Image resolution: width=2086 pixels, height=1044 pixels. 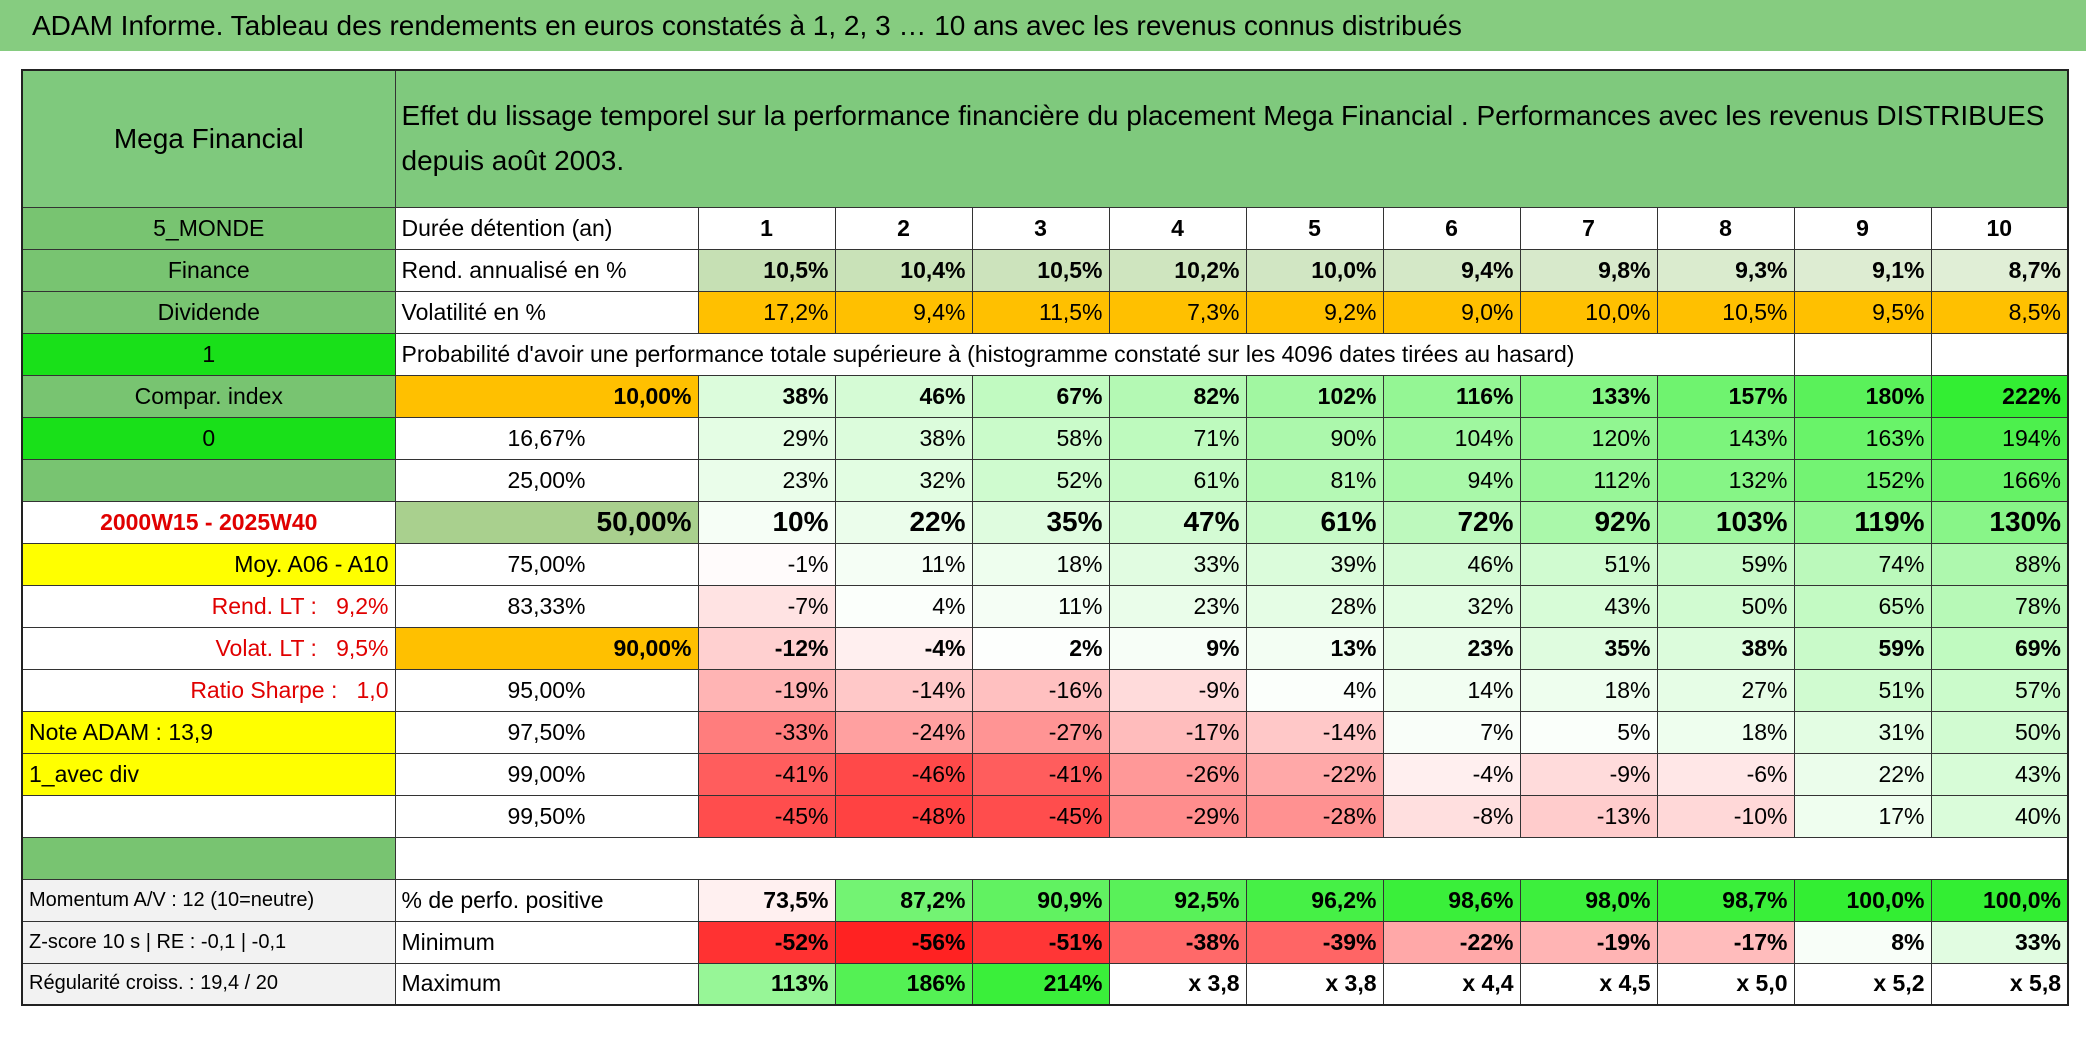 What do you see at coordinates (1588, 522) in the screenshot?
I see `value-cell: 92%` at bounding box center [1588, 522].